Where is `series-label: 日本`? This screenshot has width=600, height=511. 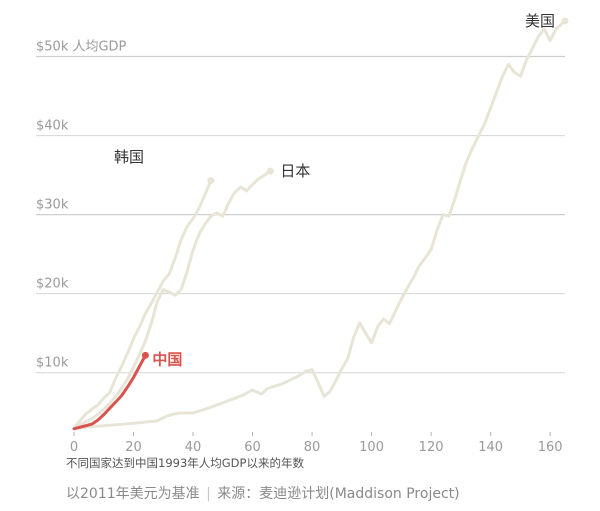 series-label: 日本 is located at coordinates (295, 171).